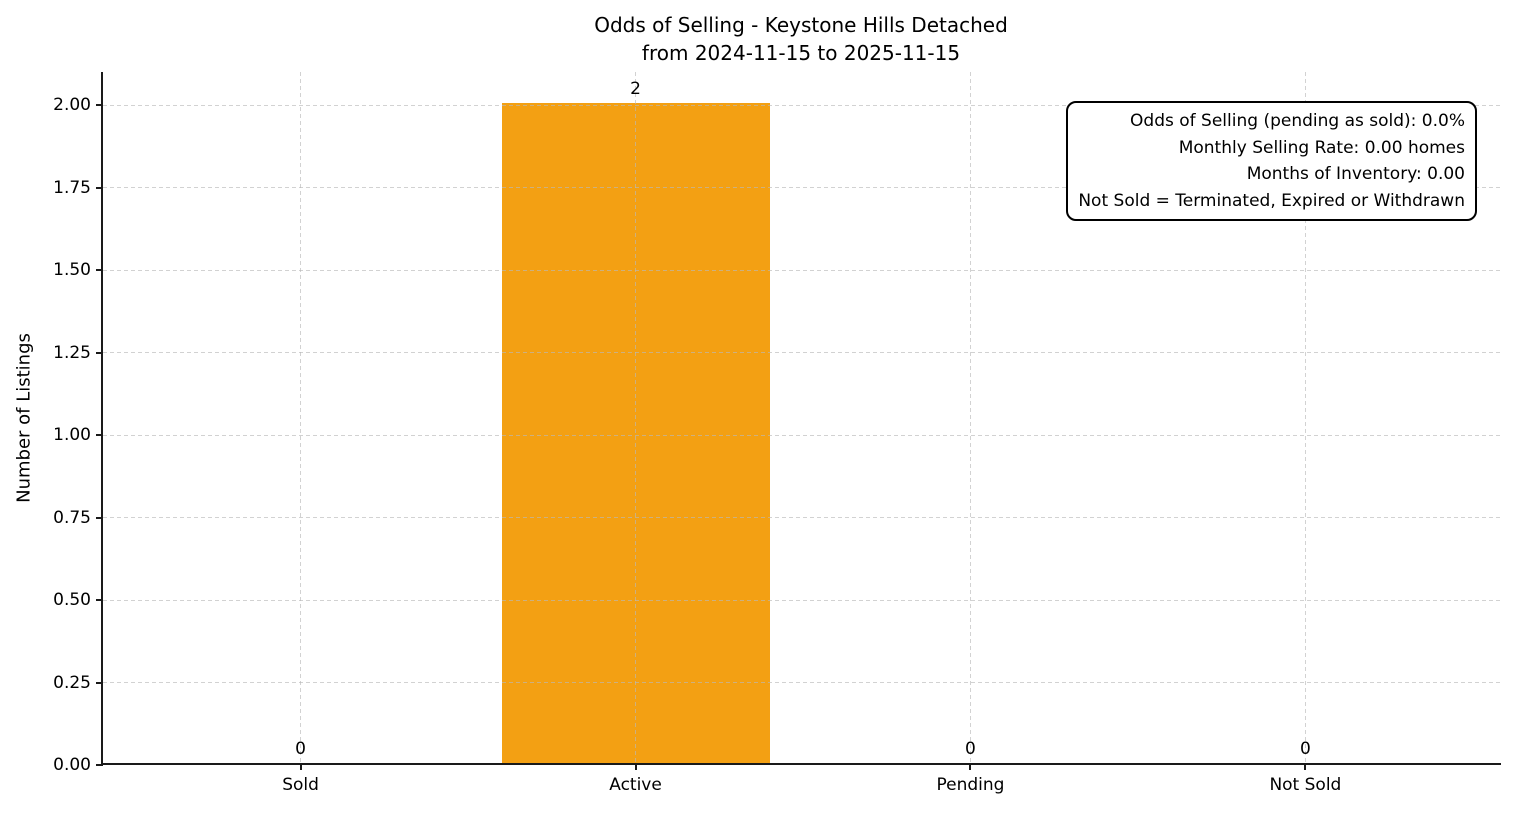 The width and height of the screenshot is (1514, 816). What do you see at coordinates (72, 270) in the screenshot?
I see `y-tick-label: 1.50` at bounding box center [72, 270].